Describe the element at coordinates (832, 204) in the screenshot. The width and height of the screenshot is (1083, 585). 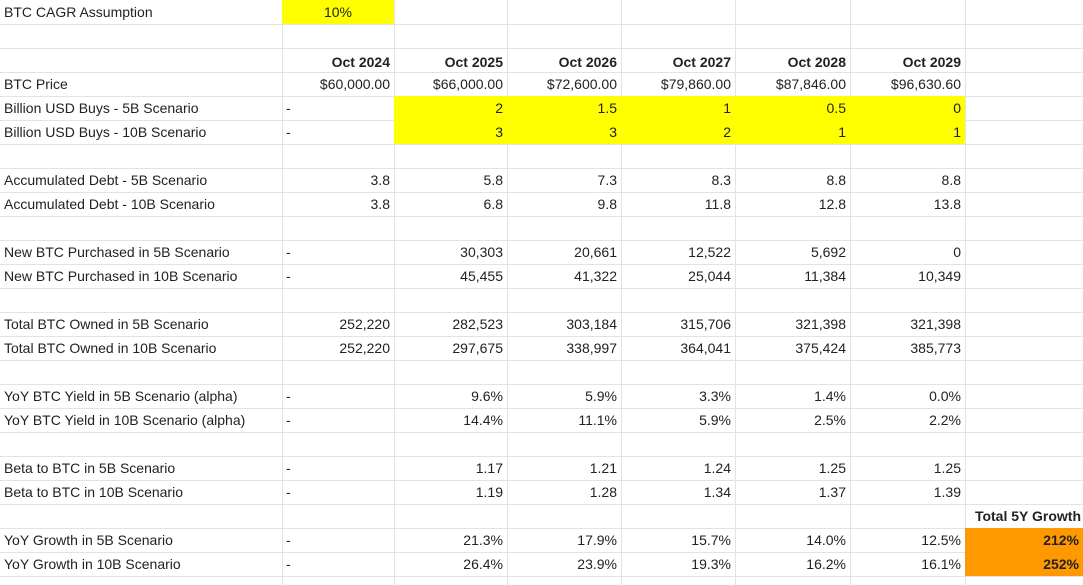
I see `value-cell: 12.8` at that location.